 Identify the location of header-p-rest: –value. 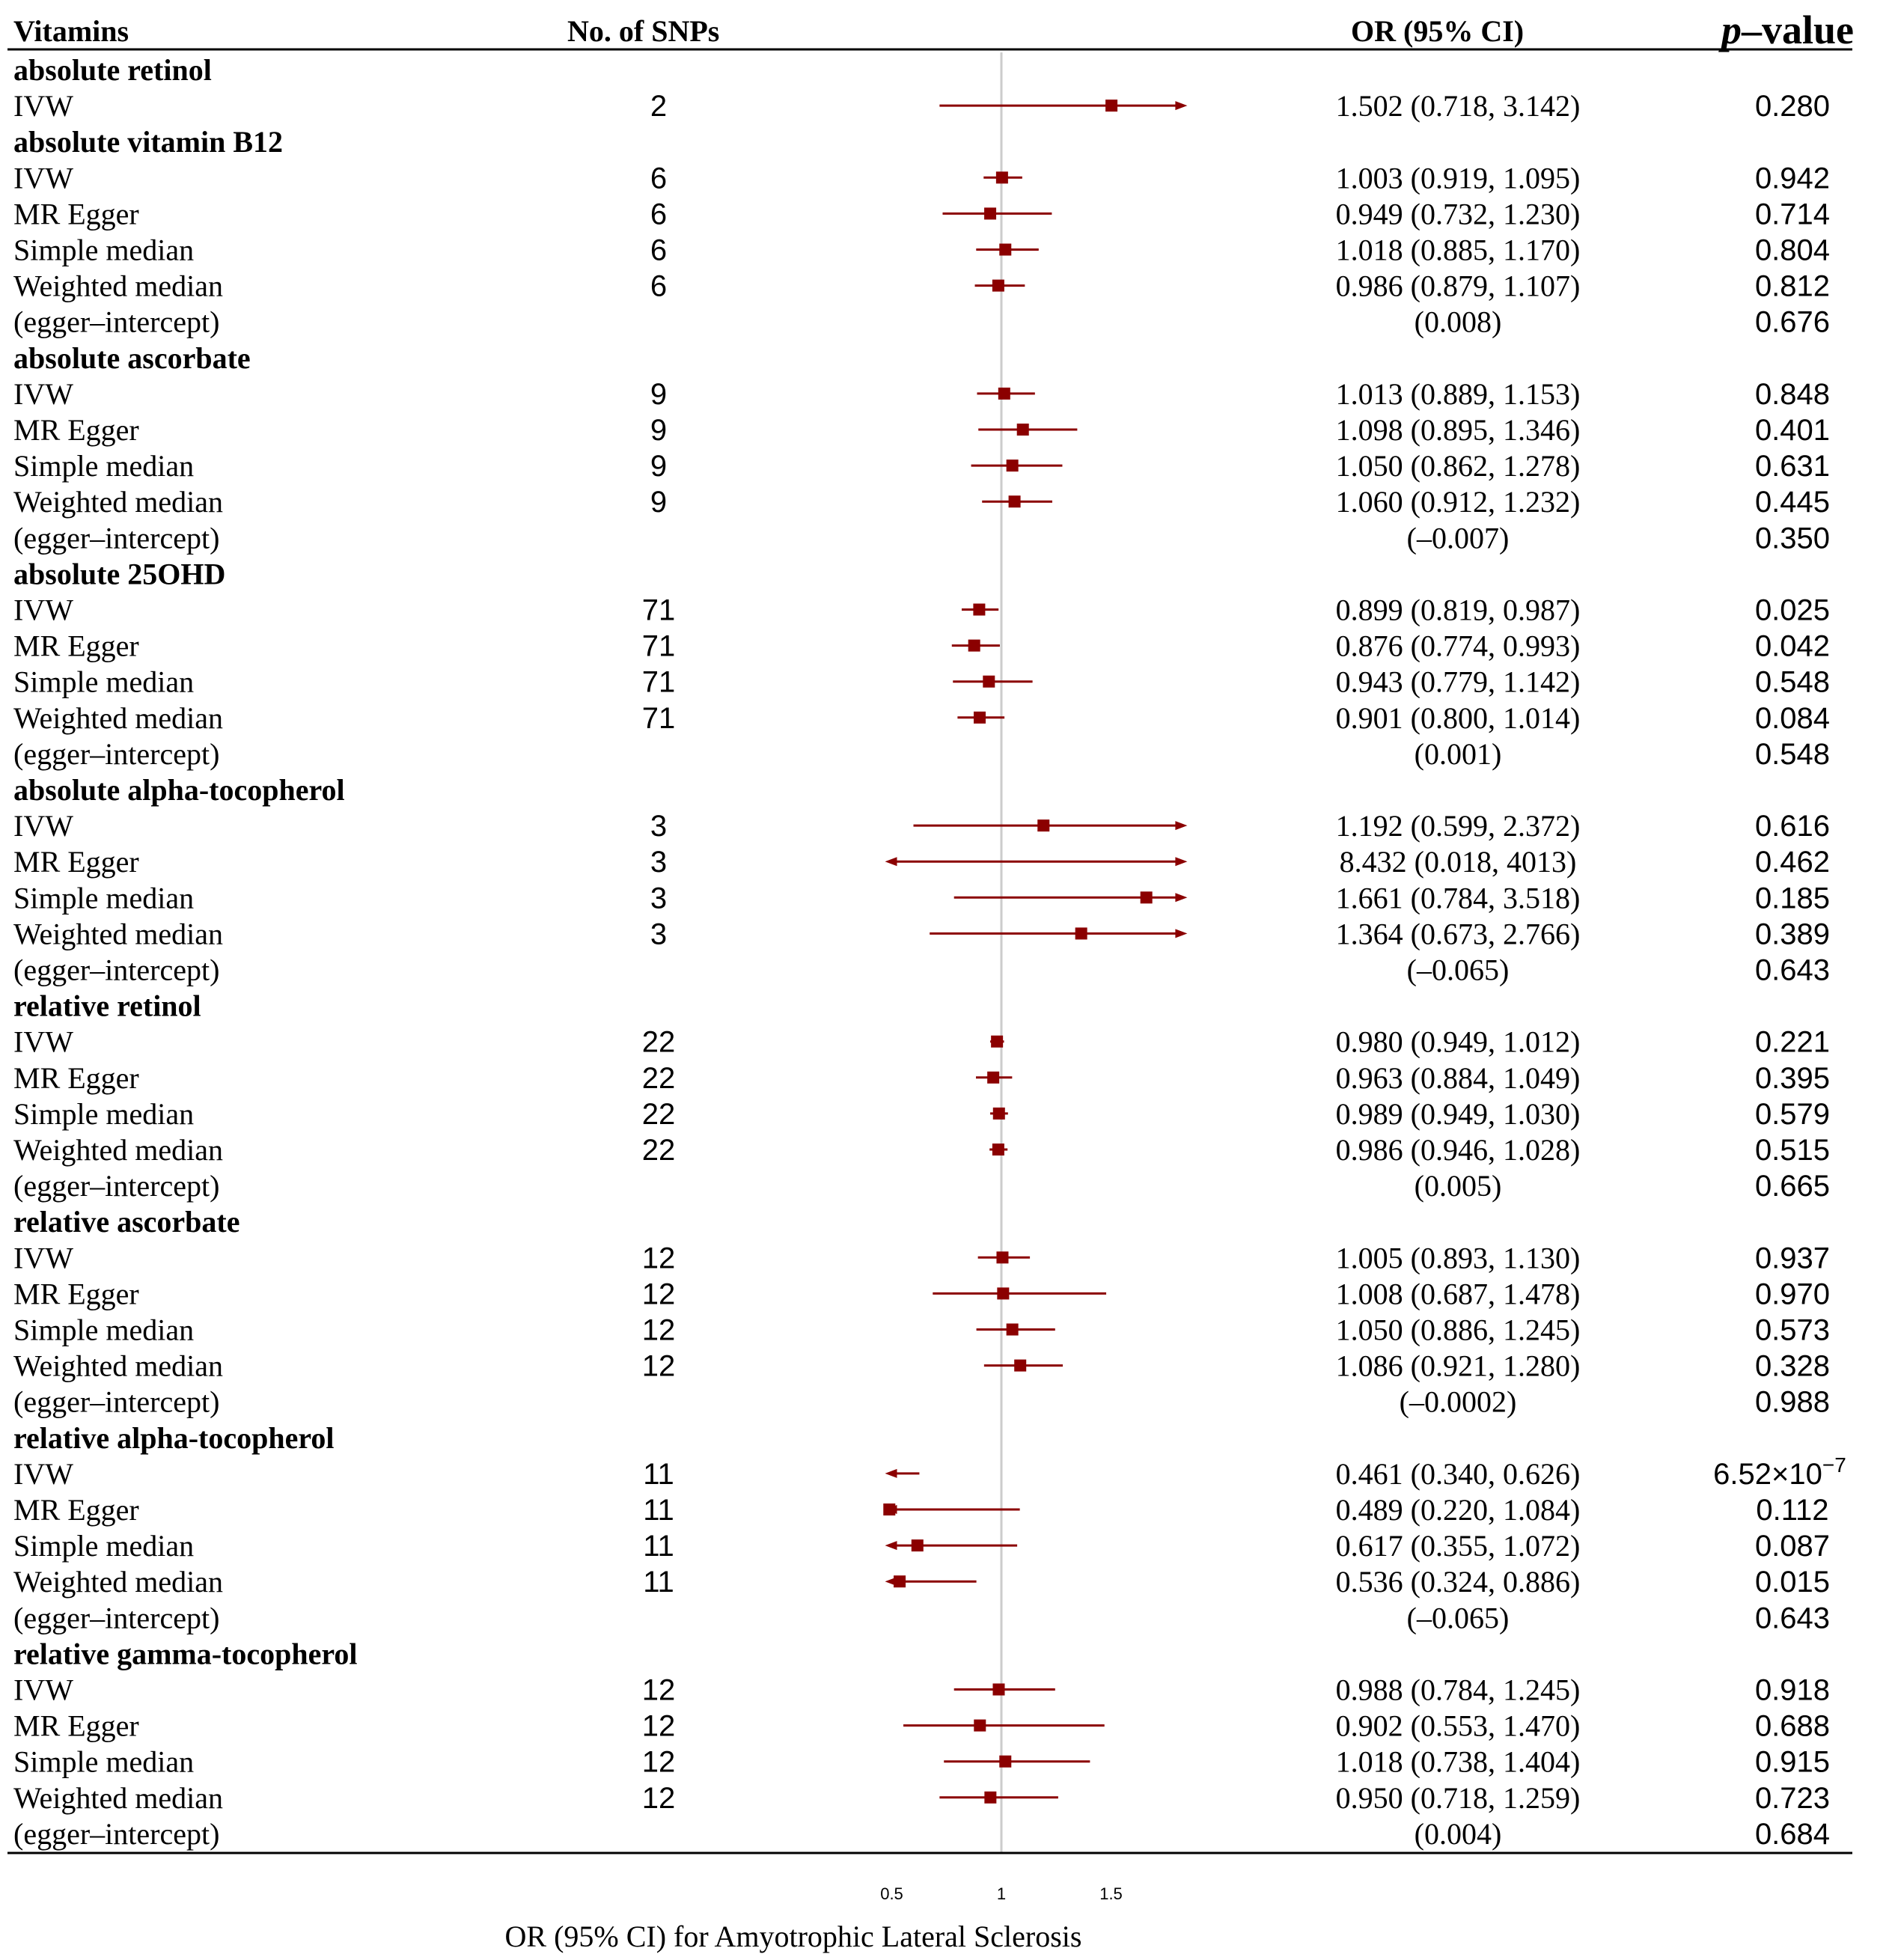
(1797, 29).